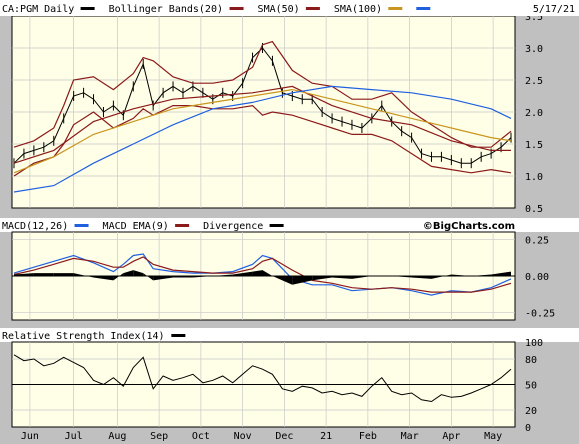 The height and width of the screenshot is (444, 579). Describe the element at coordinates (469, 226) in the screenshot. I see `watermark: ©BigCharts.com` at that location.